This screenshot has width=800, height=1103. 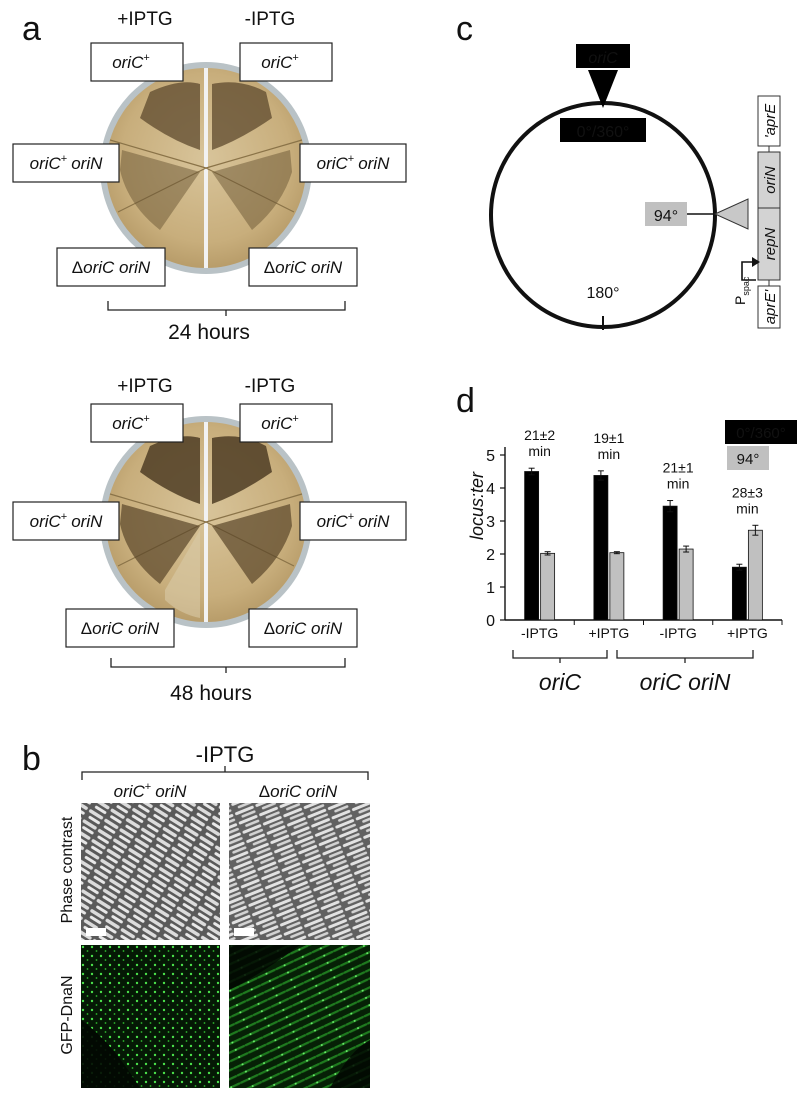 I want to click on y-tick-label: 5, so click(x=490, y=456).